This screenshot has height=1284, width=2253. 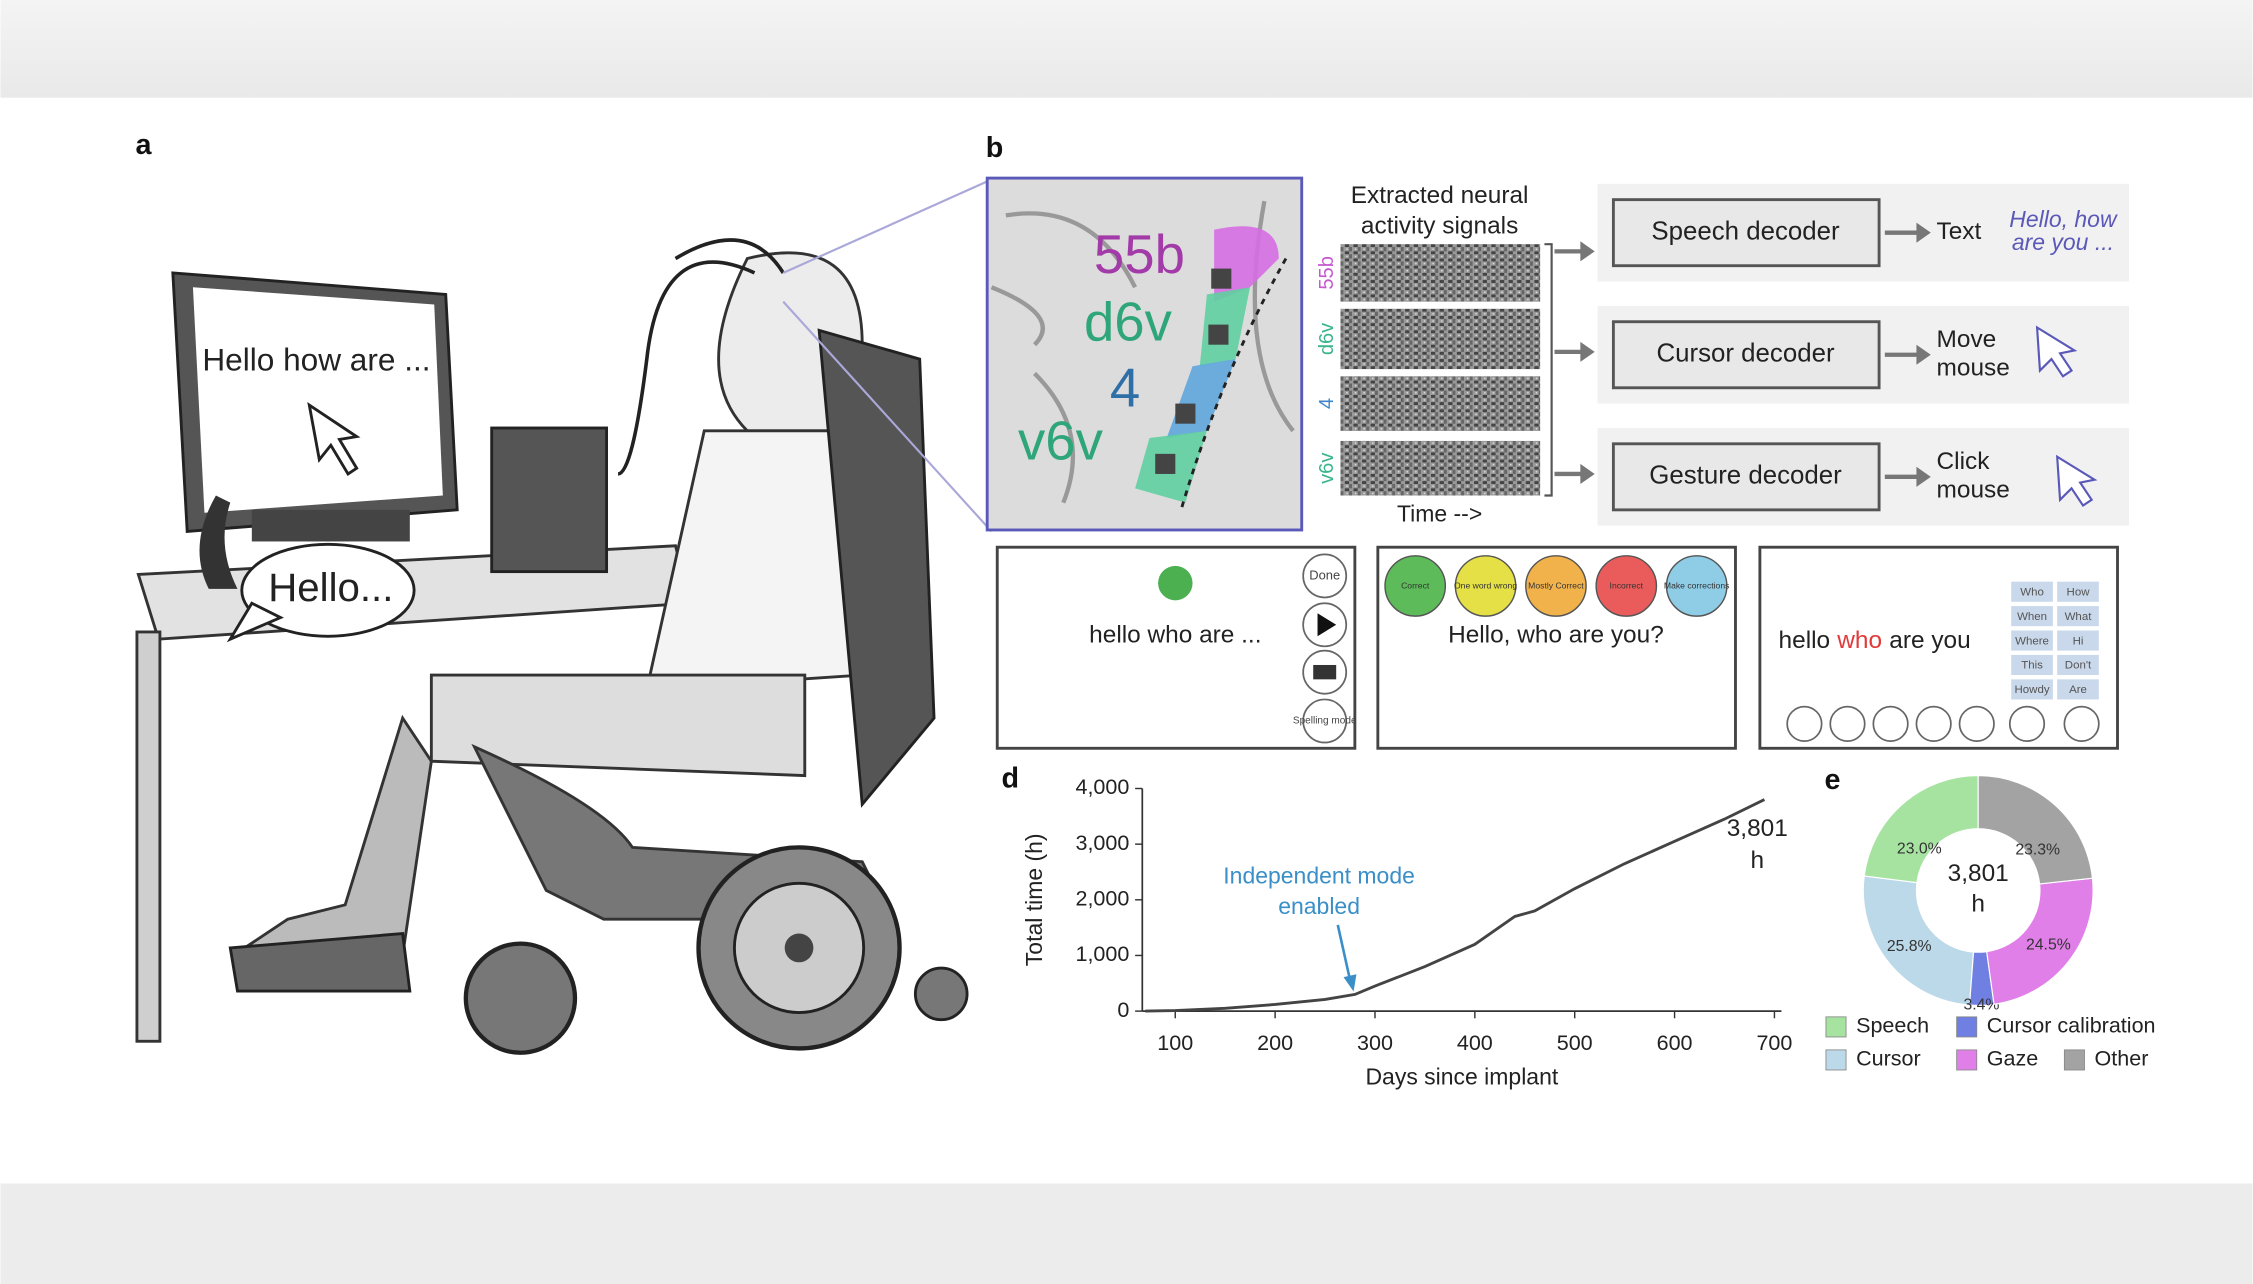 What do you see at coordinates (1350, 983) in the screenshot?
I see `annotation-arrowhead` at bounding box center [1350, 983].